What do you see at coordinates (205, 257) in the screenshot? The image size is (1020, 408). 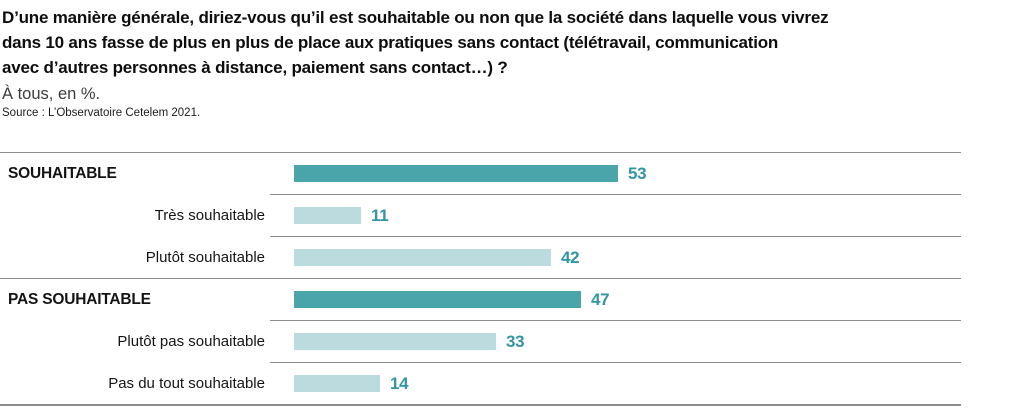 I see `row-label: Plutôt souhaitable` at bounding box center [205, 257].